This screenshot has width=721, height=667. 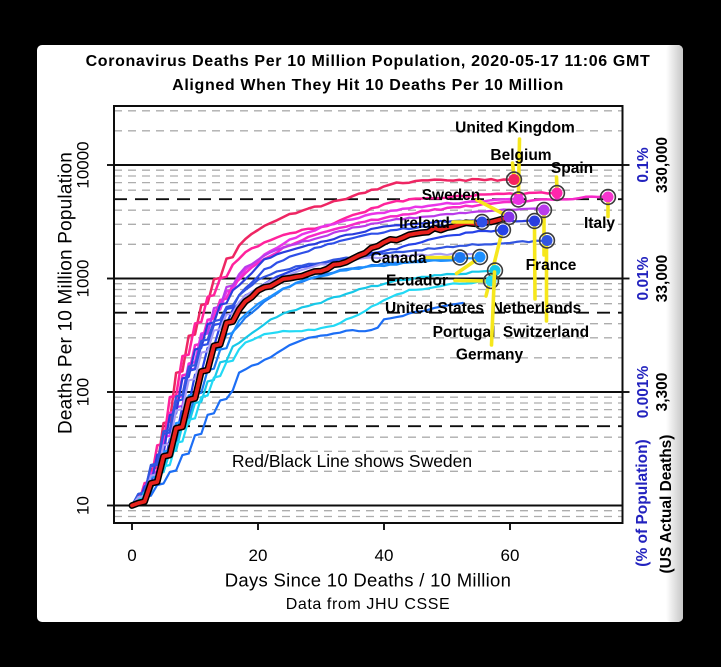 I want to click on svg-text: 40, so click(x=384, y=555).